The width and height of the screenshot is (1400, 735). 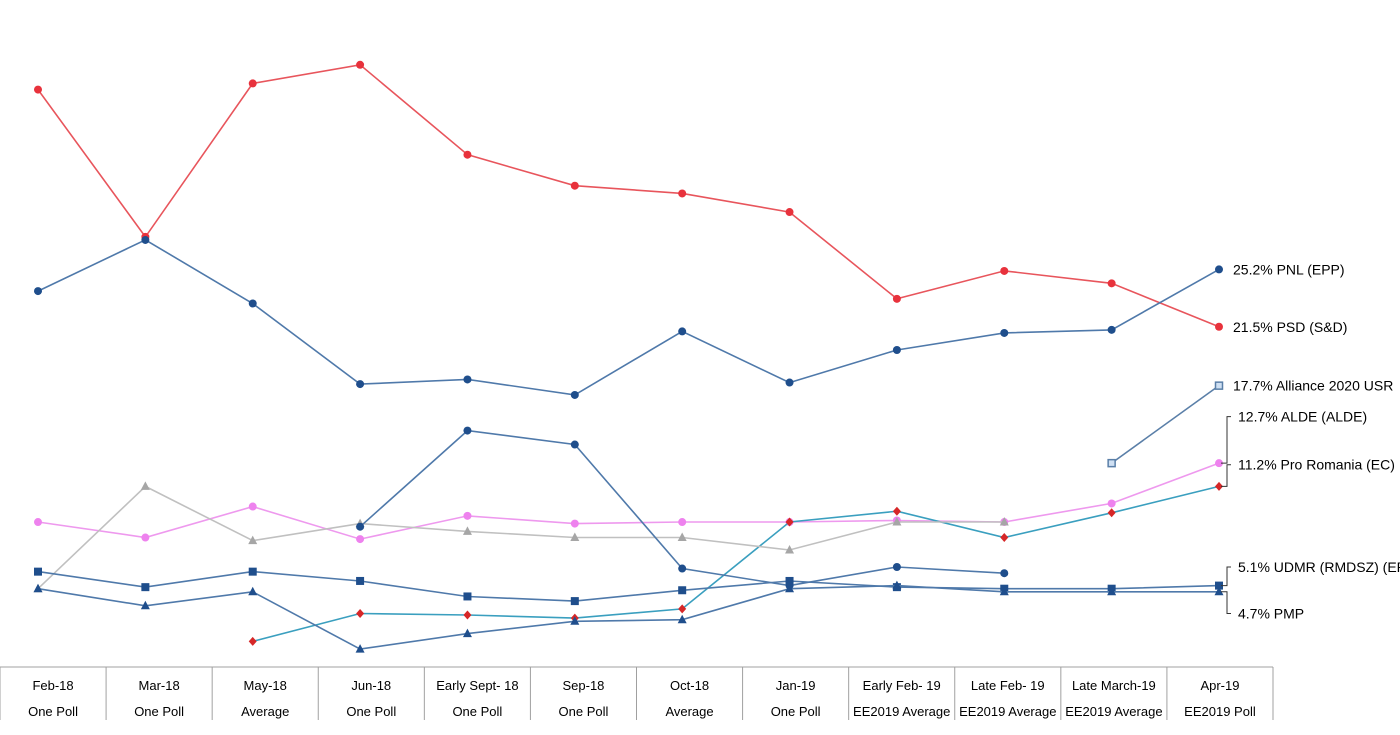 What do you see at coordinates (796, 685) in the screenshot?
I see `x-tick-label: Jan-19` at bounding box center [796, 685].